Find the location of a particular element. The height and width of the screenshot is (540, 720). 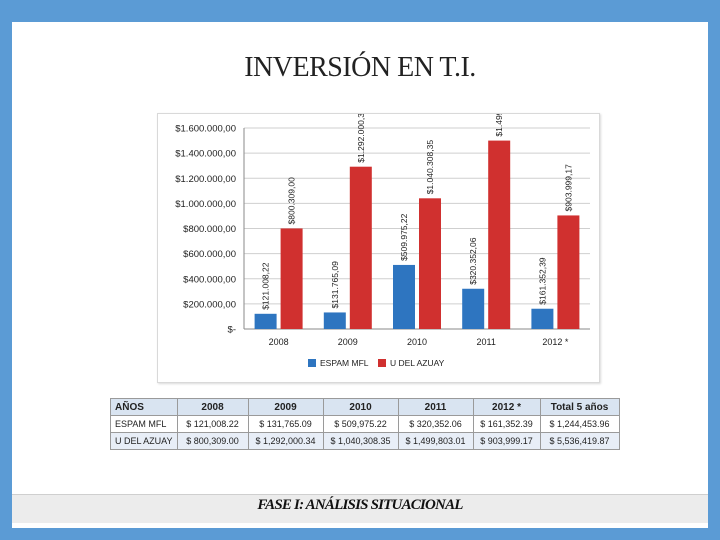

x-tick-label: 2012 * is located at coordinates (555, 342).